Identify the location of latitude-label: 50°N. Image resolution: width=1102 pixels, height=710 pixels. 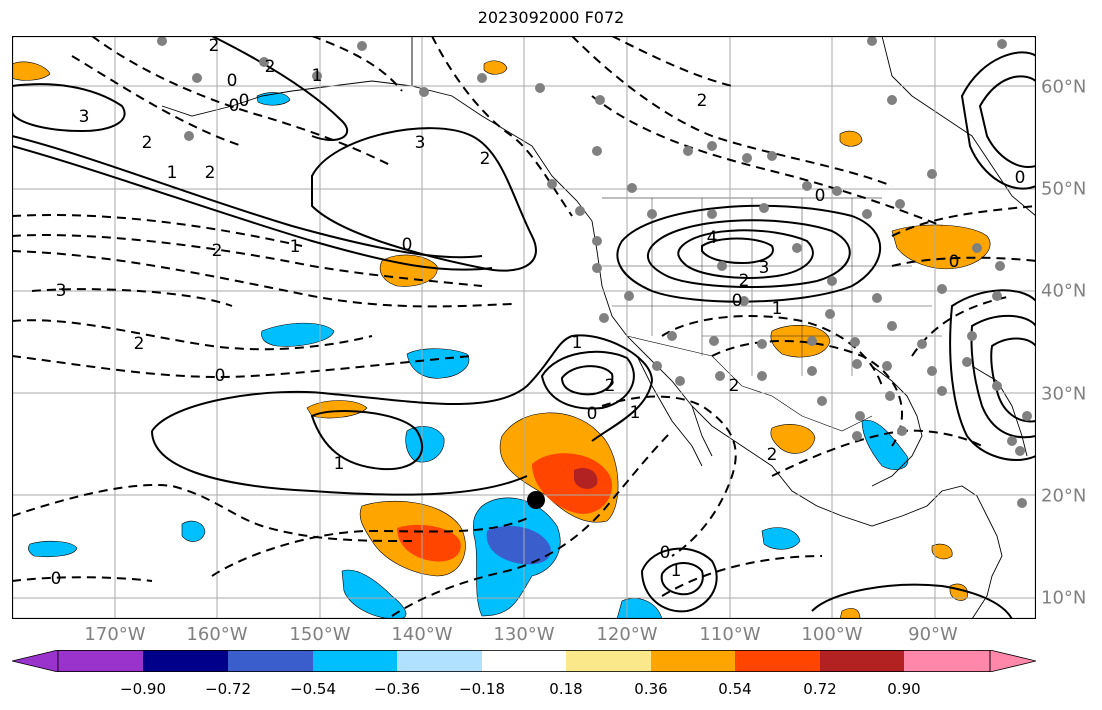
(1064, 189).